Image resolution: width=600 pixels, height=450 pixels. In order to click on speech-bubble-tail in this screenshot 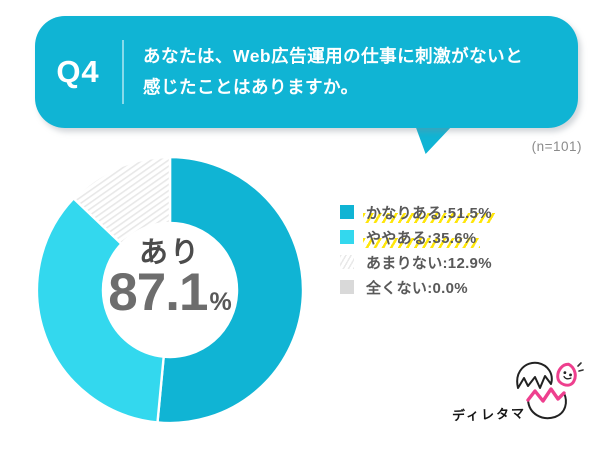, I will do `click(434, 139)`.